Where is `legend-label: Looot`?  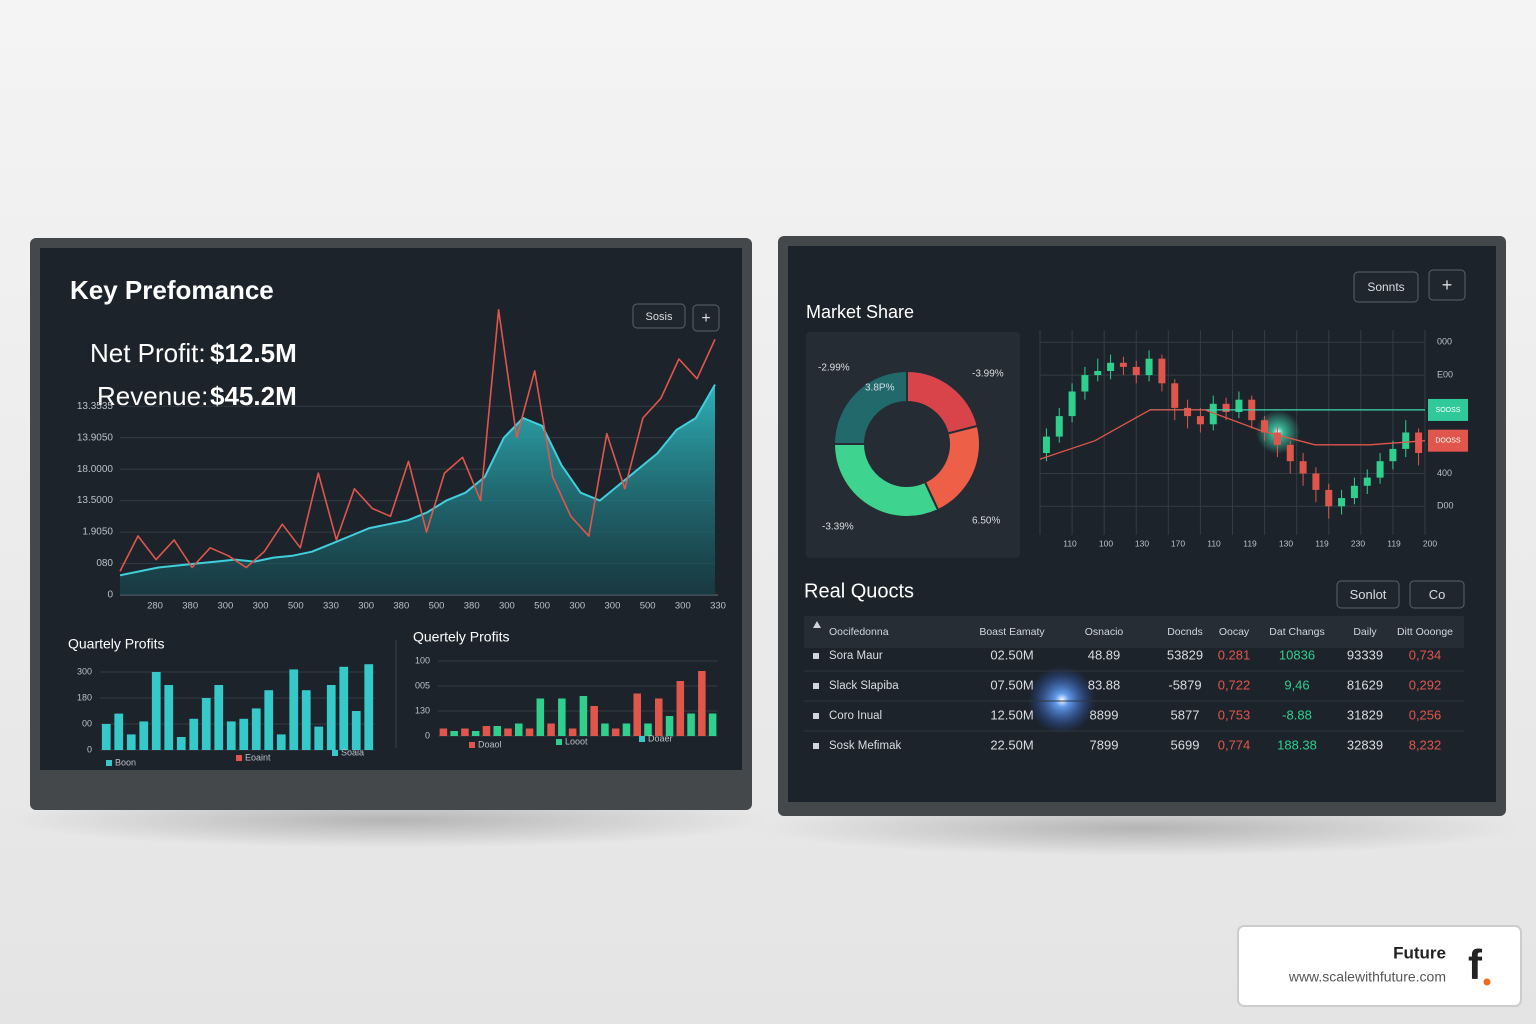
legend-label: Looot is located at coordinates (576, 741).